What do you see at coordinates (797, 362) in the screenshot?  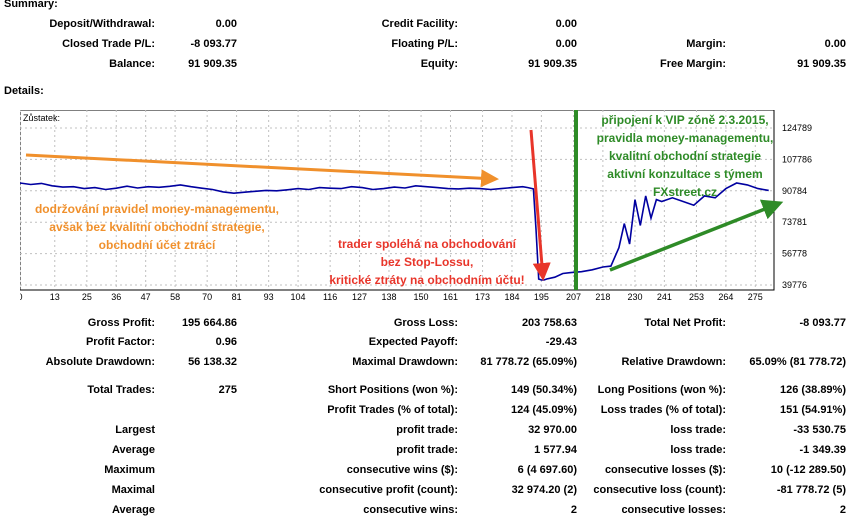 I see `rel-dd-value: 65.09% (81 778.72)` at bounding box center [797, 362].